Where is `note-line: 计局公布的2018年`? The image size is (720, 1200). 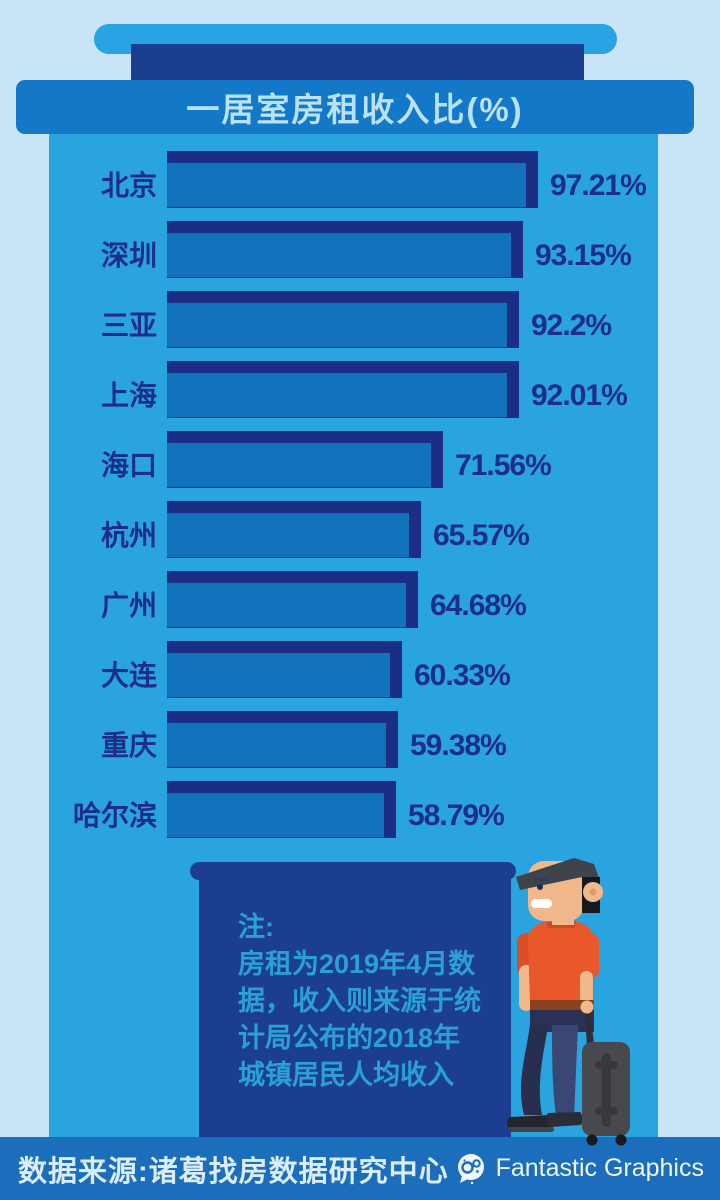 note-line: 计局公布的2018年 is located at coordinates (349, 1038).